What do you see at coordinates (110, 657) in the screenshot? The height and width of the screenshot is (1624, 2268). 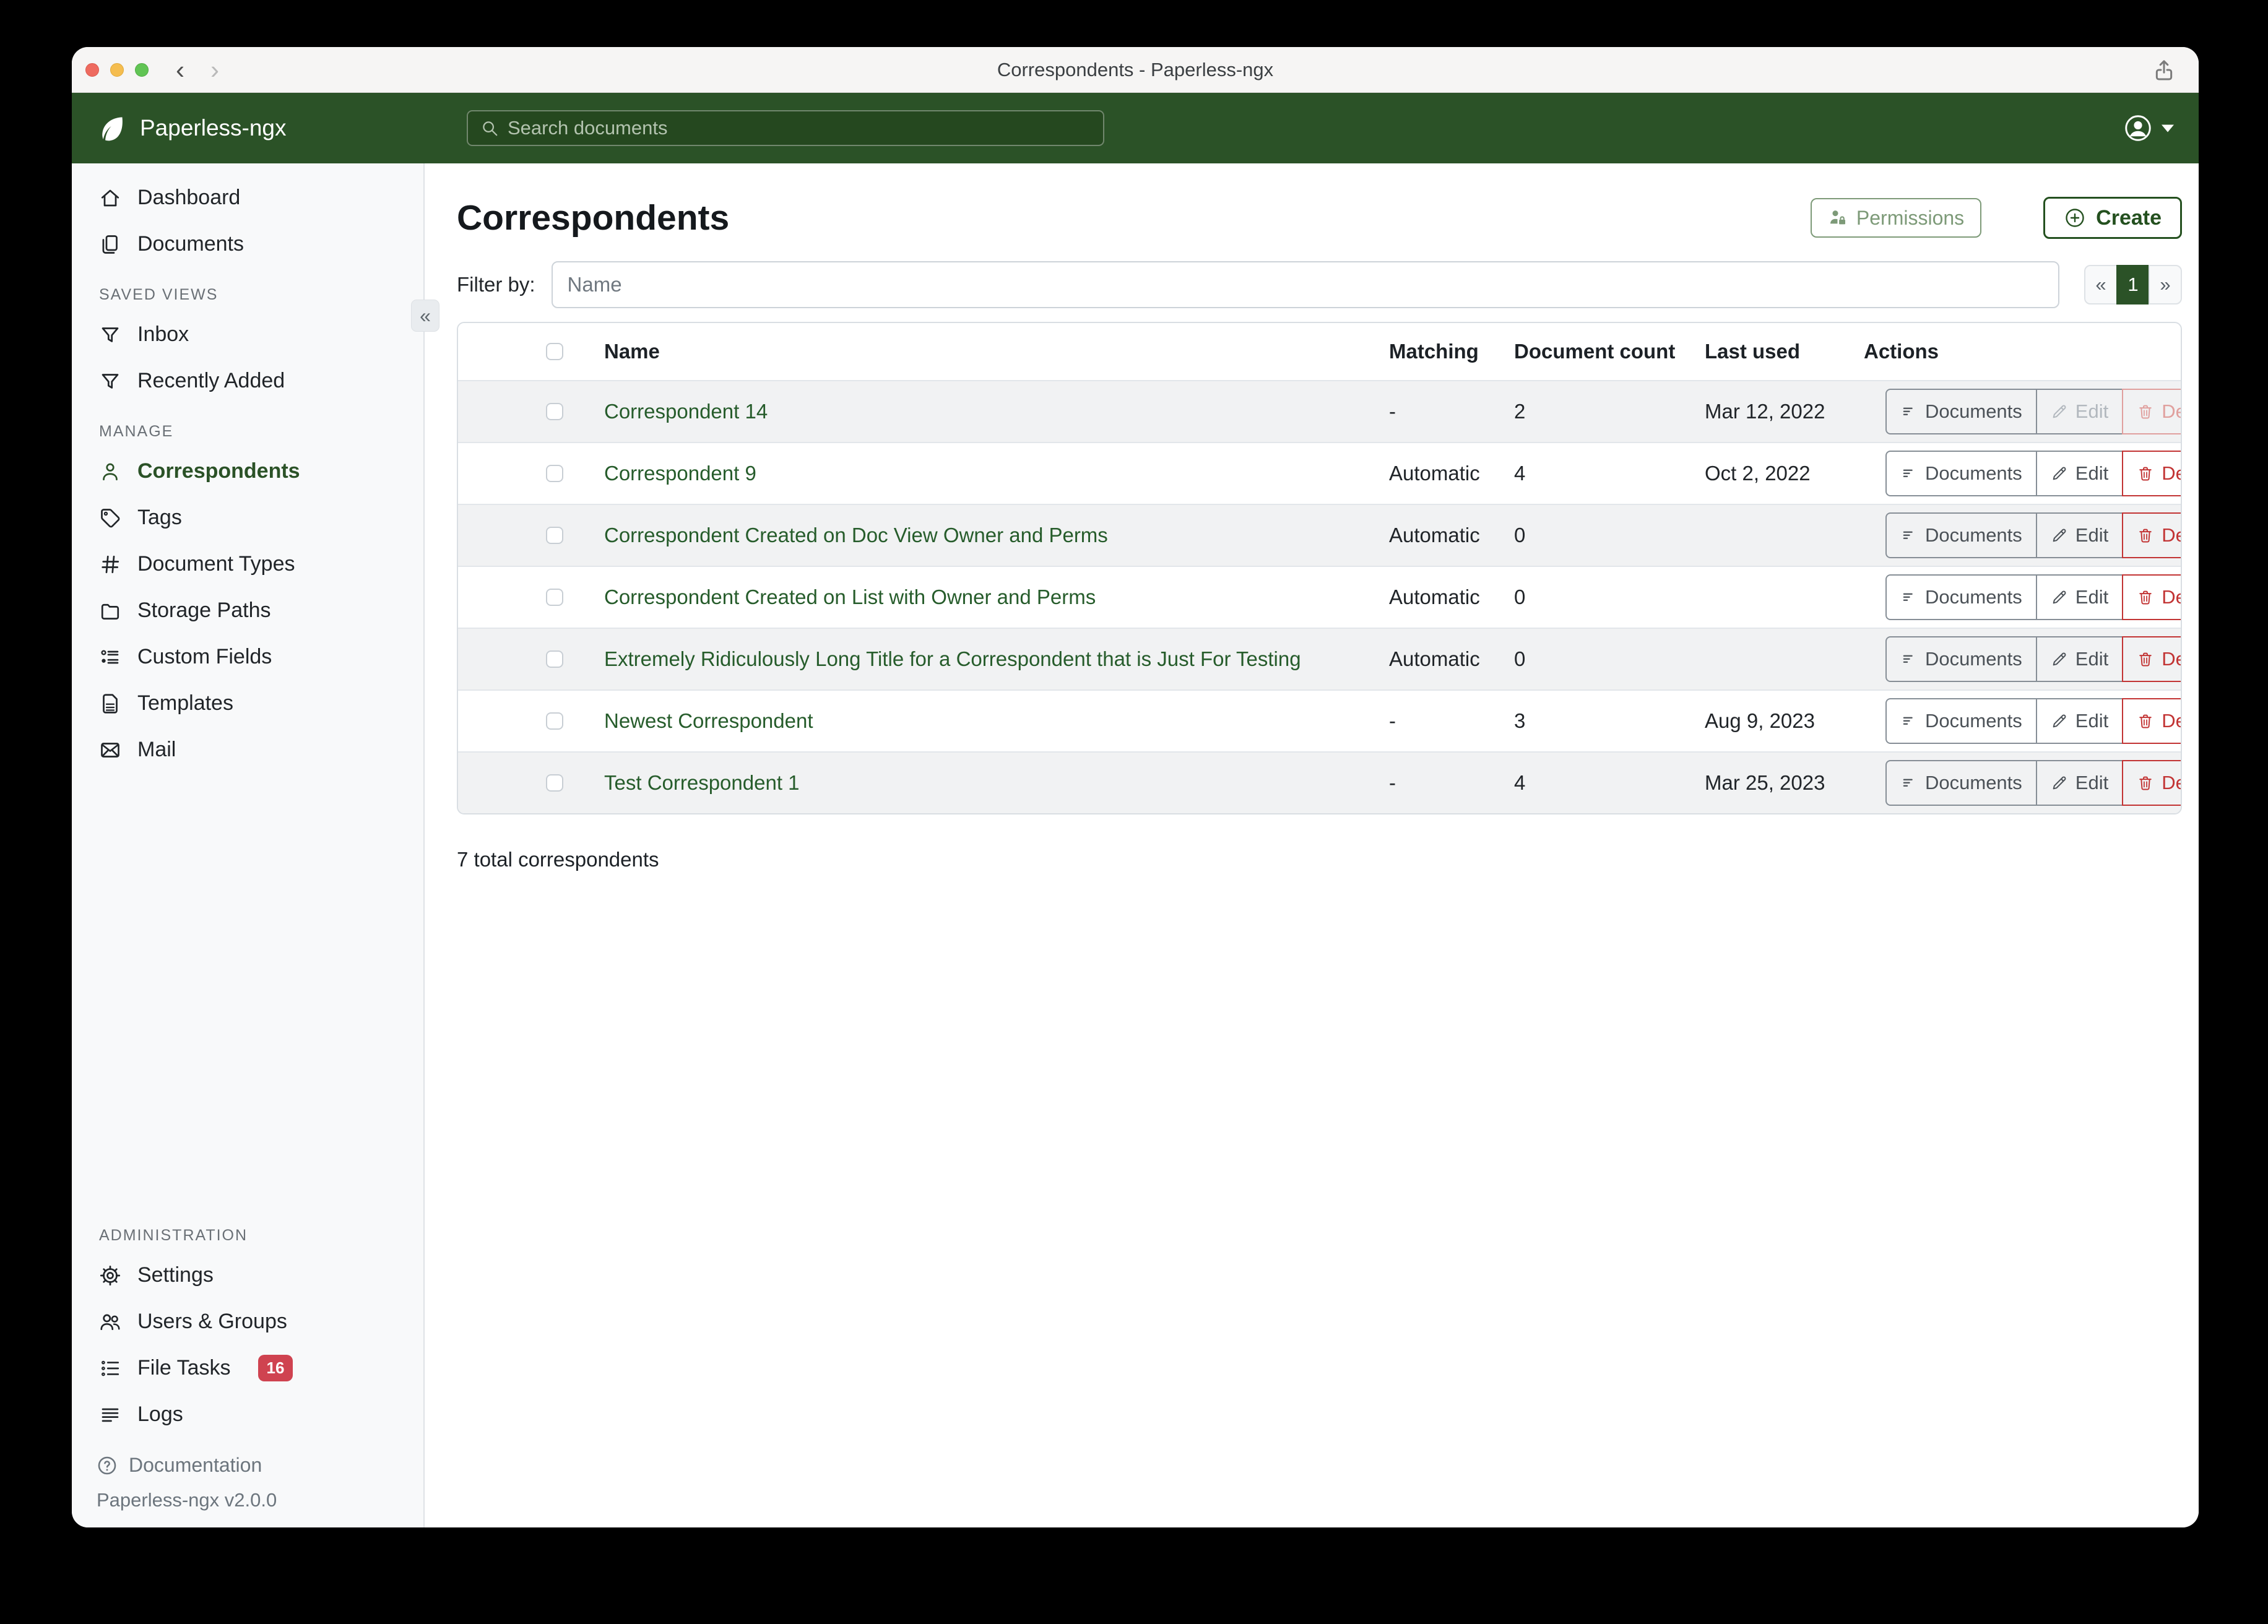 I see `fields-icon` at bounding box center [110, 657].